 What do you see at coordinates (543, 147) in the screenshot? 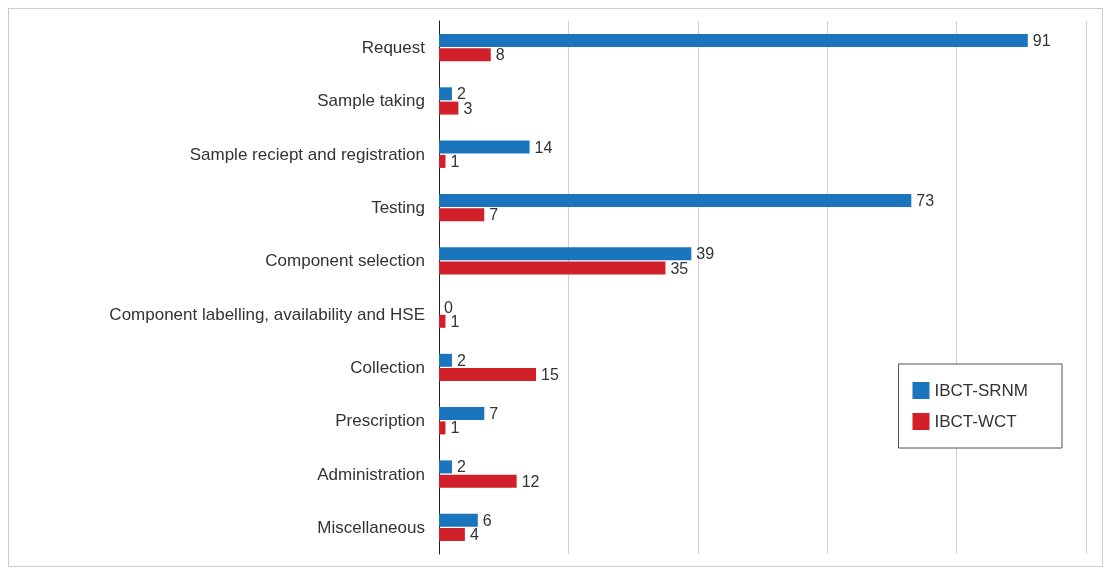
I see `data-label: 14` at bounding box center [543, 147].